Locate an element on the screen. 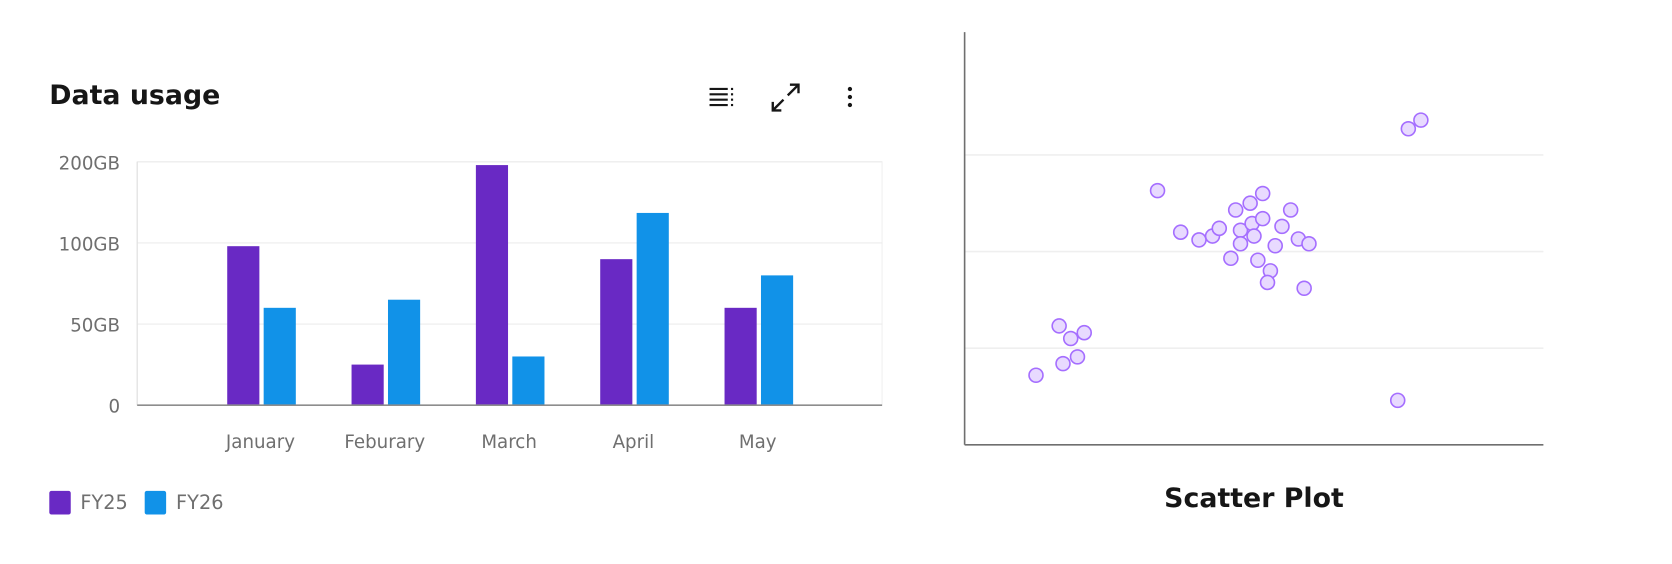  y-tick-label: 200GB is located at coordinates (89, 163).